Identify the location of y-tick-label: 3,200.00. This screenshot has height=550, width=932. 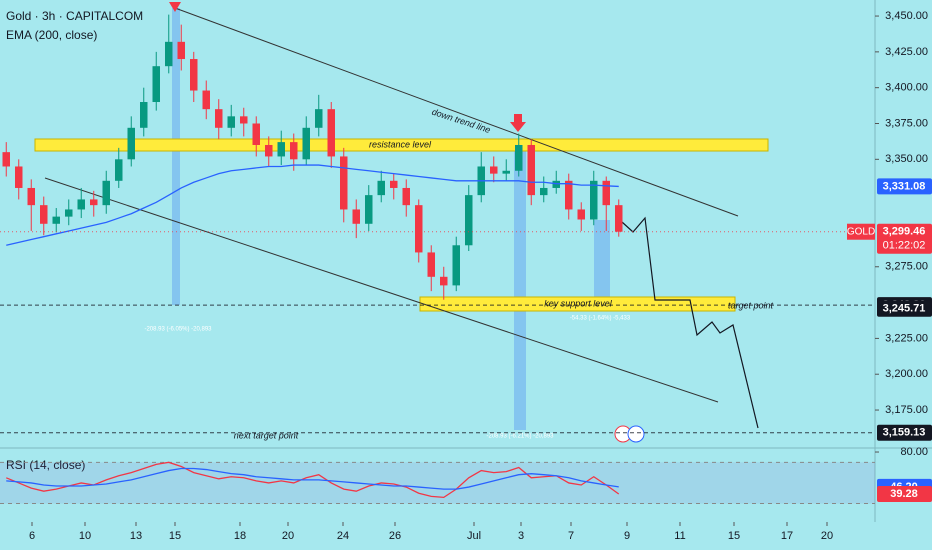
(906, 374).